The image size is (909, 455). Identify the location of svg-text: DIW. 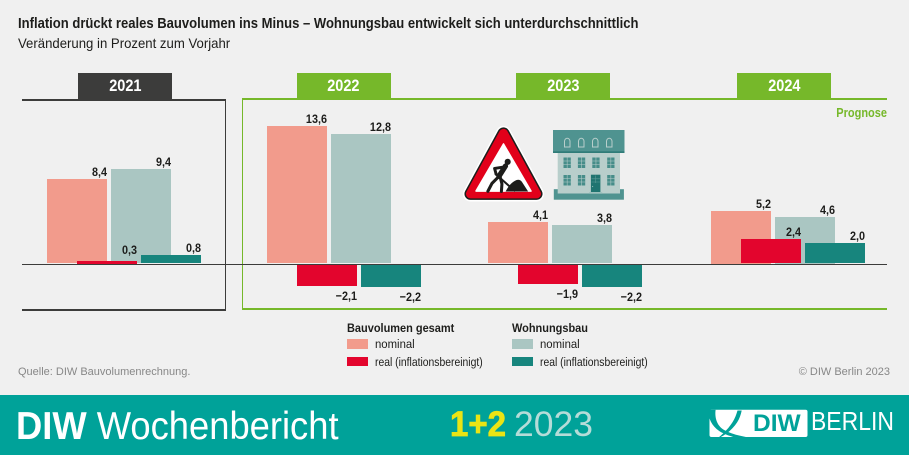
(777, 423).